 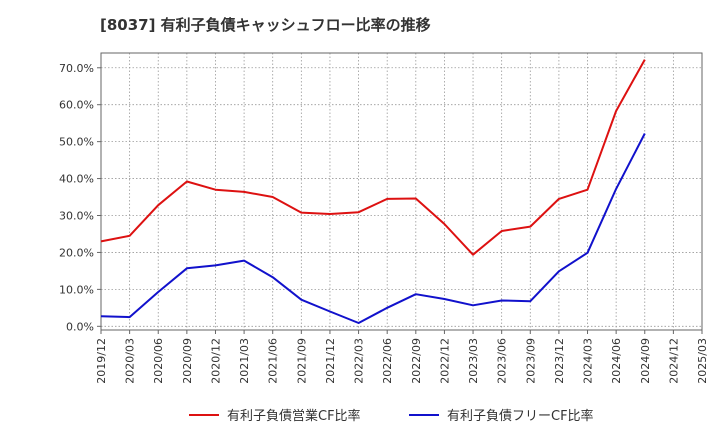 What do you see at coordinates (265, 25) in the screenshot?
I see `chart-title: [8037] 有利子負債キャッシュフロー比率の推移` at bounding box center [265, 25].